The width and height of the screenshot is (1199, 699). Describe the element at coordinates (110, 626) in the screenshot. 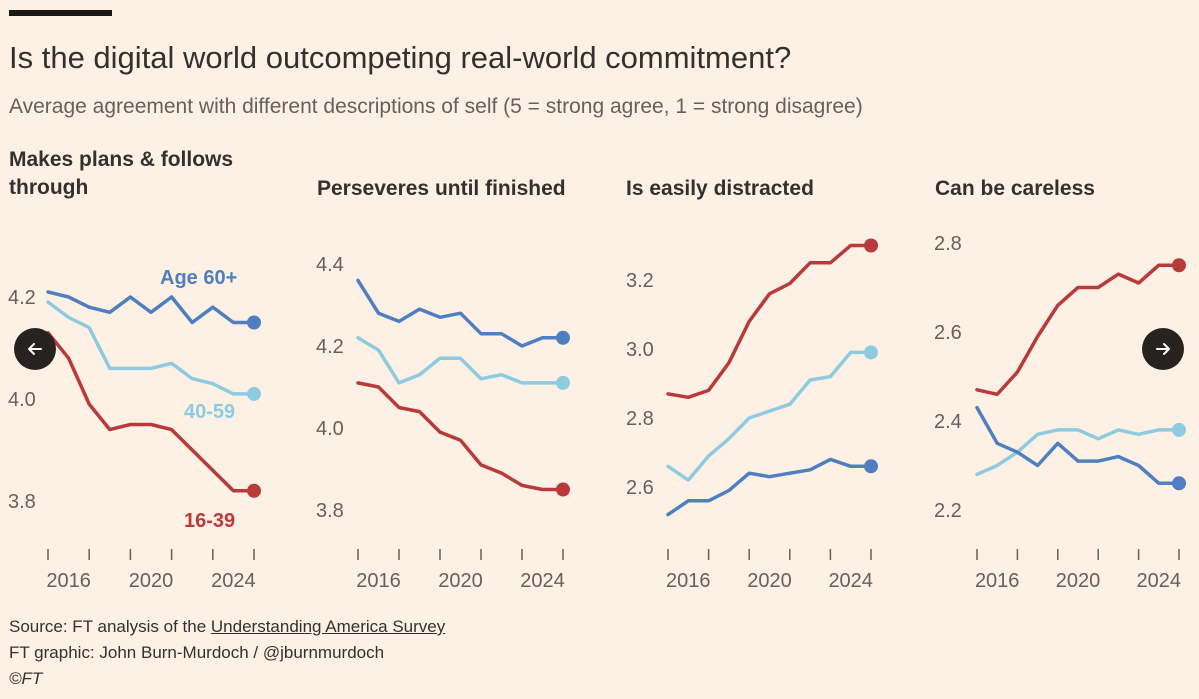

I see `source-prefix: Source: FT analysis of the` at that location.